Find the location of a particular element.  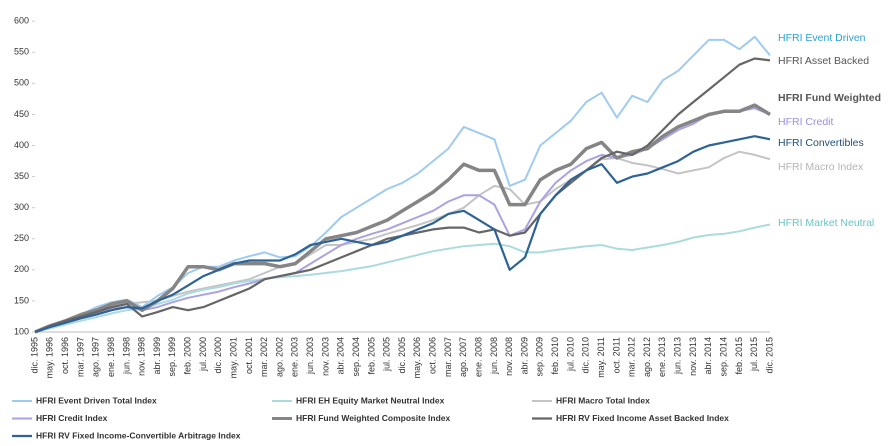

end-label: HFRI Fund Weighted is located at coordinates (829, 98).